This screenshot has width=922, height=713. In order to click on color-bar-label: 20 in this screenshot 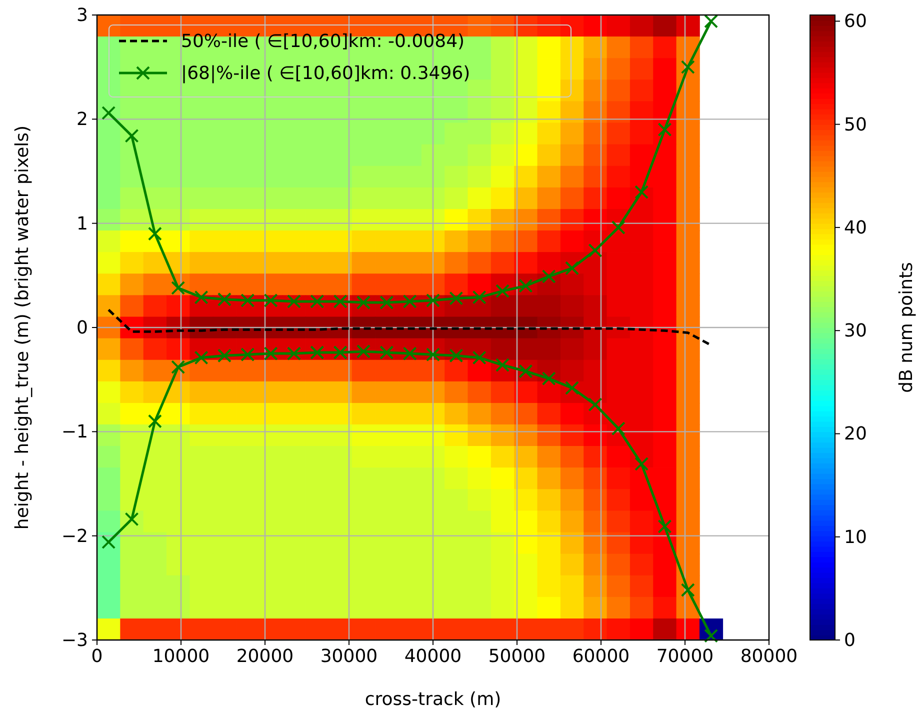, I will do `click(855, 434)`.